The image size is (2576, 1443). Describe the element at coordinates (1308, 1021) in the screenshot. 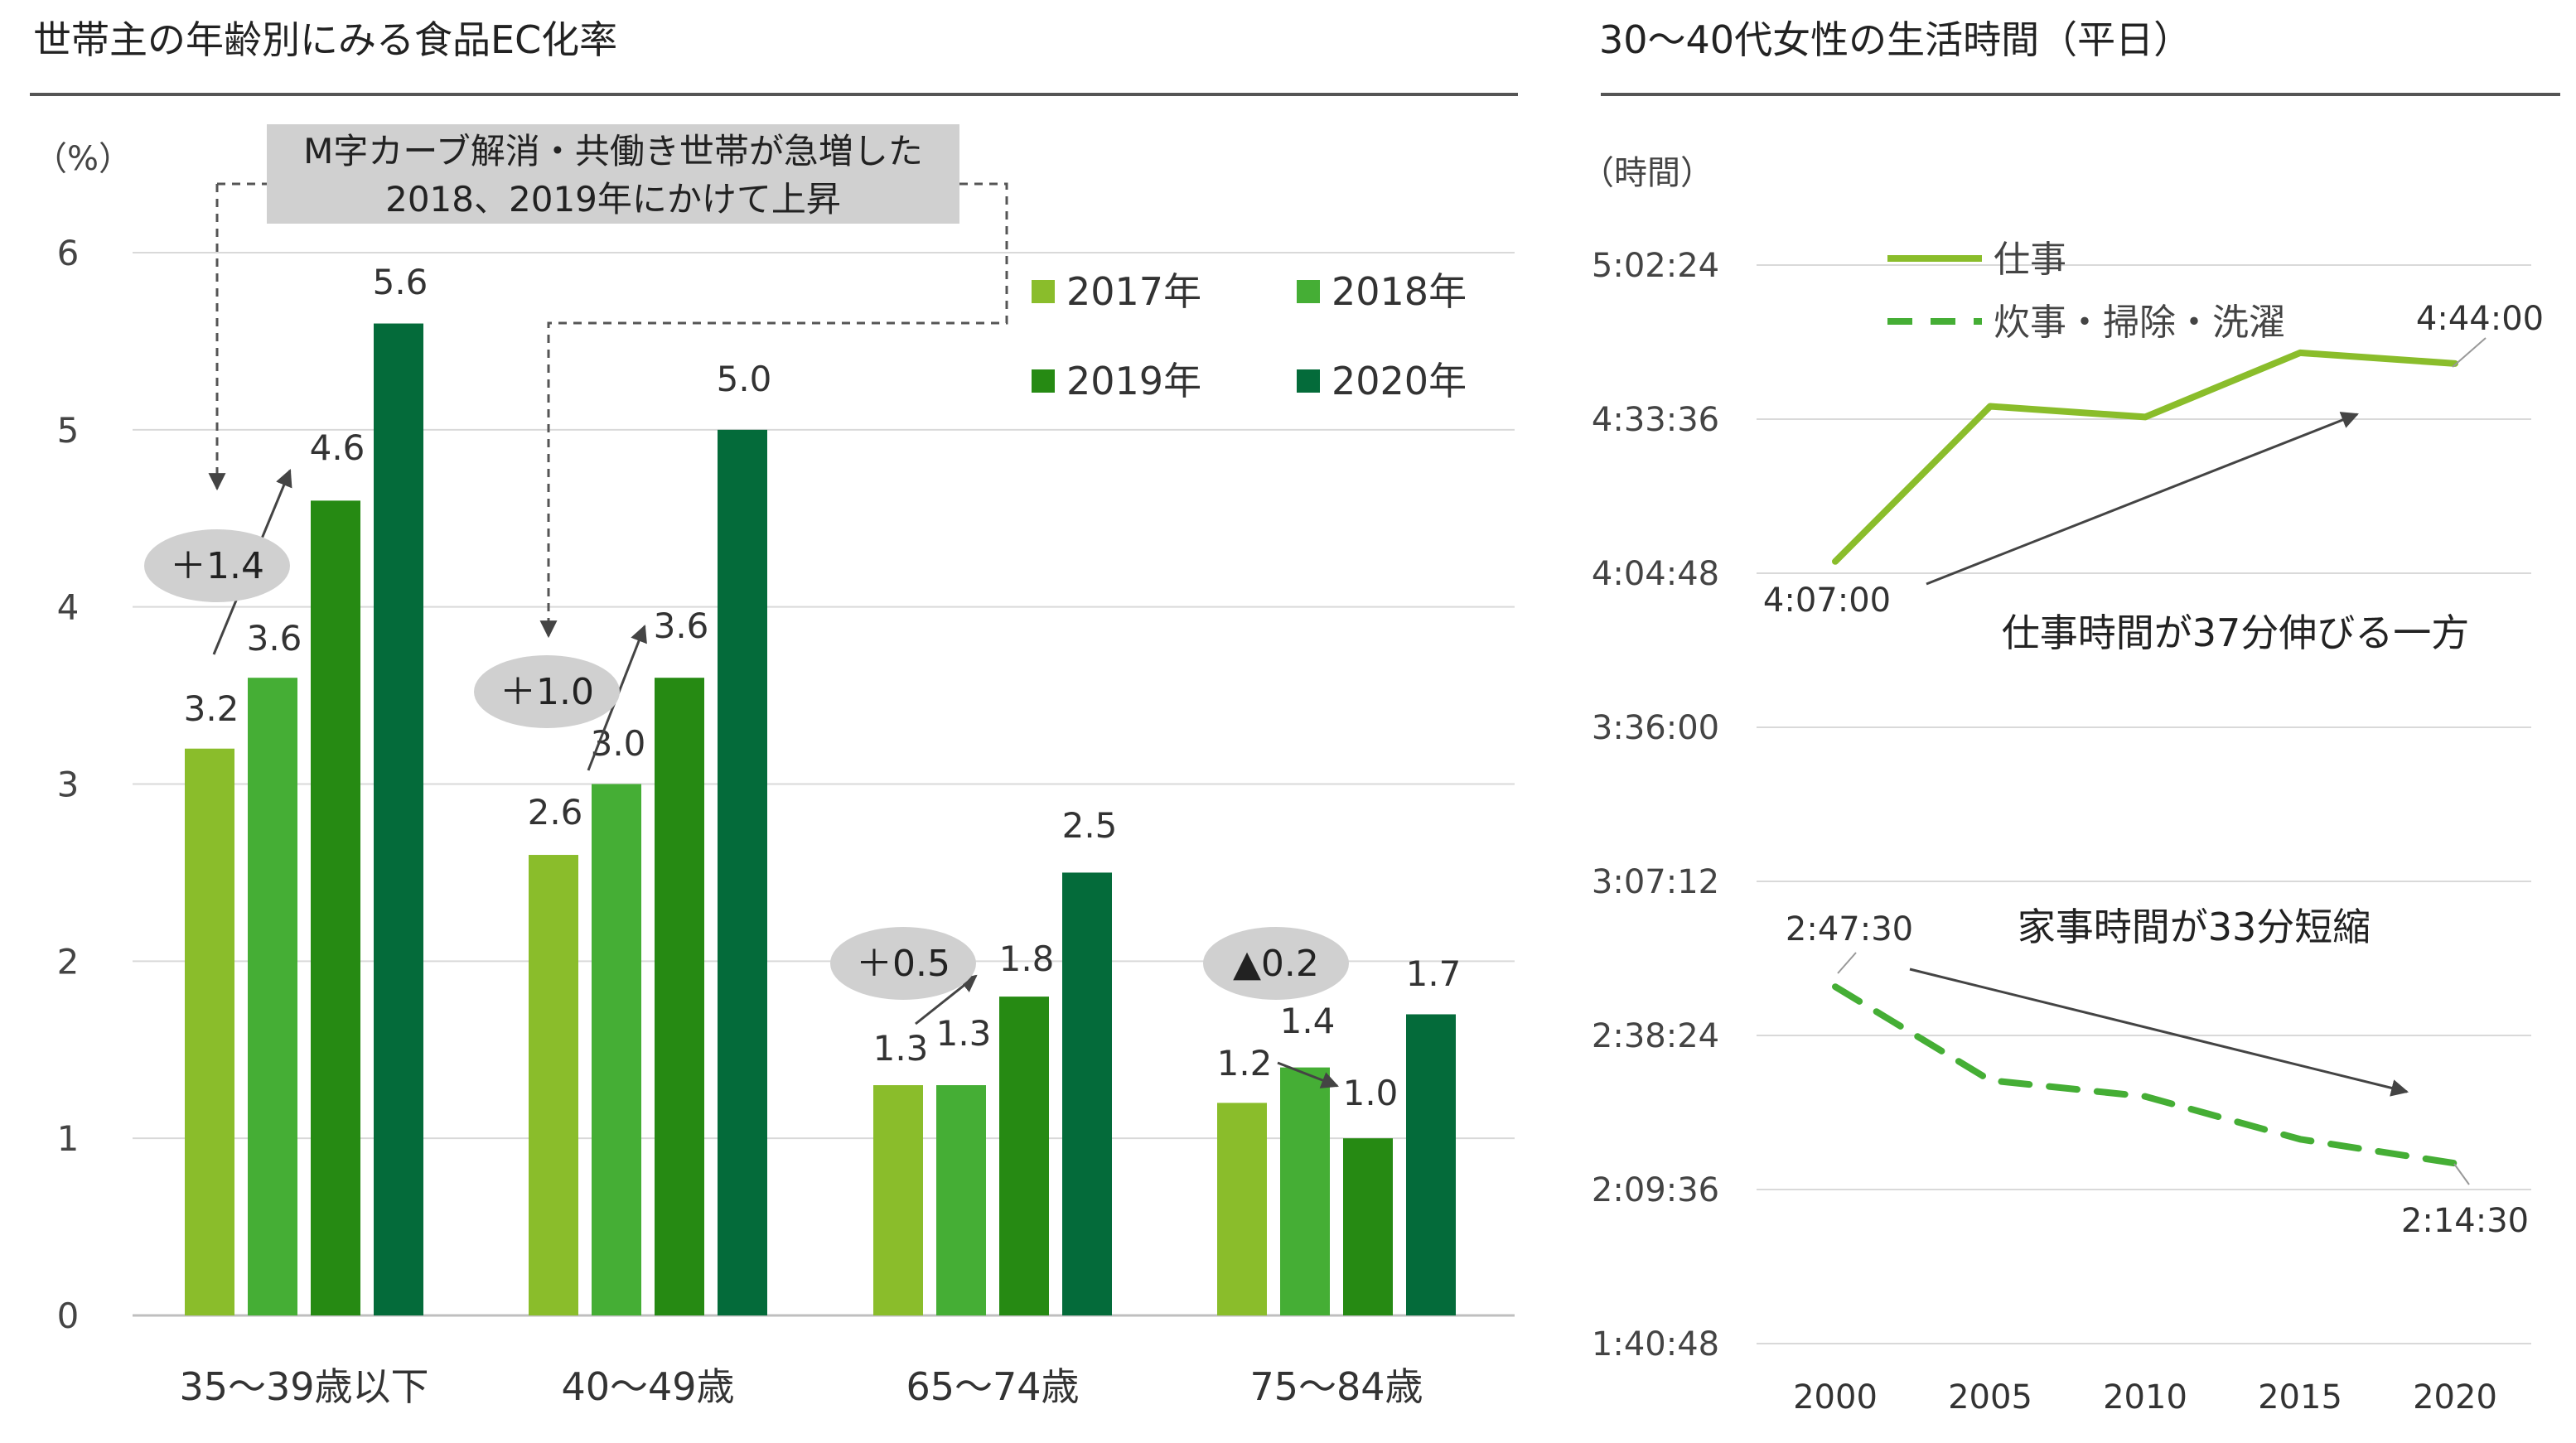

I see `bar-value-label: 1.4` at that location.